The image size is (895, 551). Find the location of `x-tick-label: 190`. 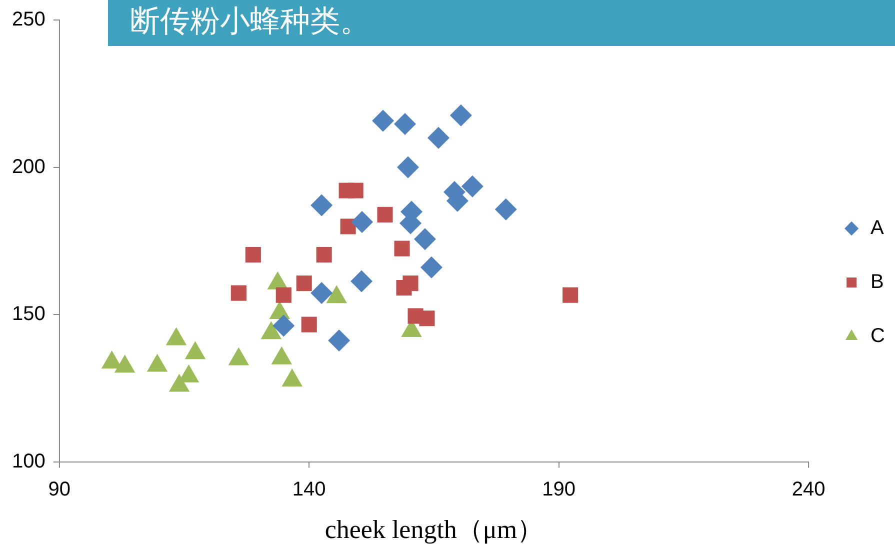

x-tick-label: 190 is located at coordinates (559, 489).